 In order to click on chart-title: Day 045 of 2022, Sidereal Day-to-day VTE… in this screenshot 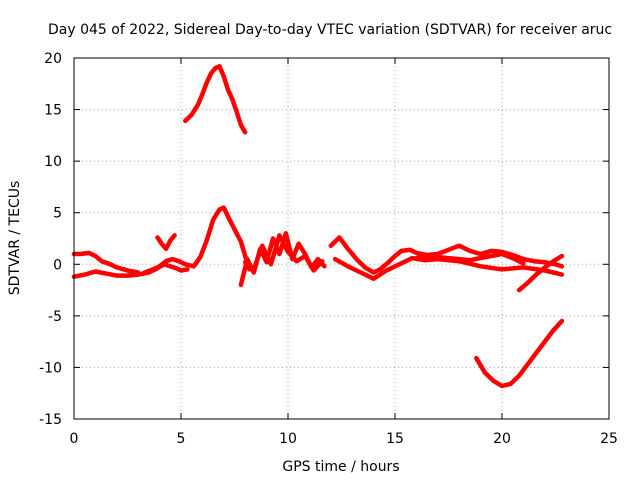, I will do `click(330, 30)`.